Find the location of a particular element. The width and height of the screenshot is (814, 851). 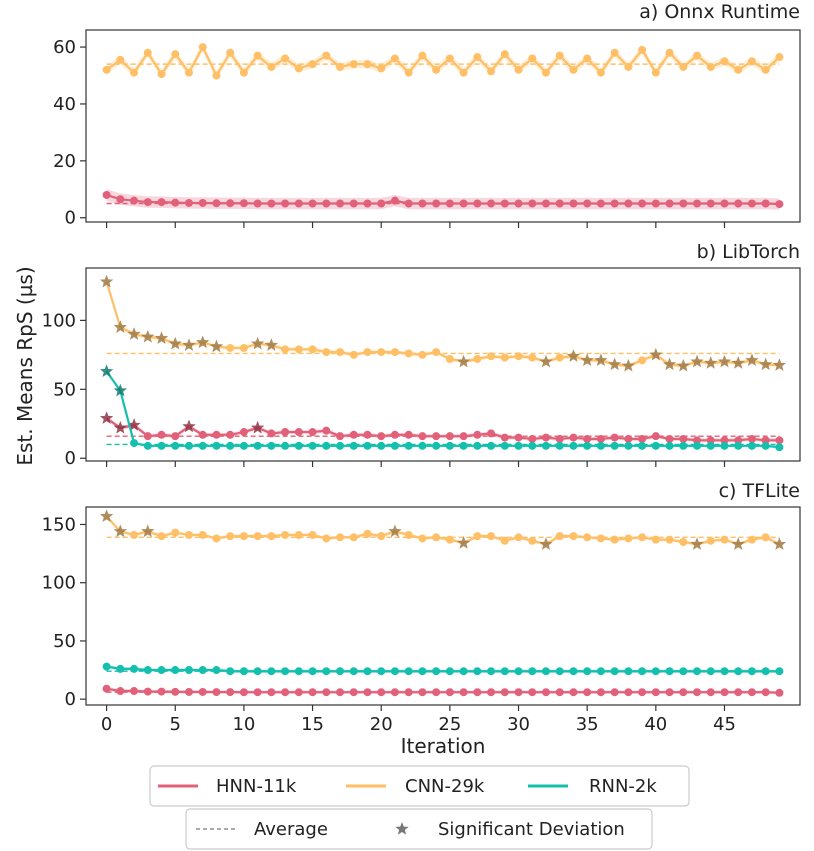

legend-label-average: Average is located at coordinates (291, 829).